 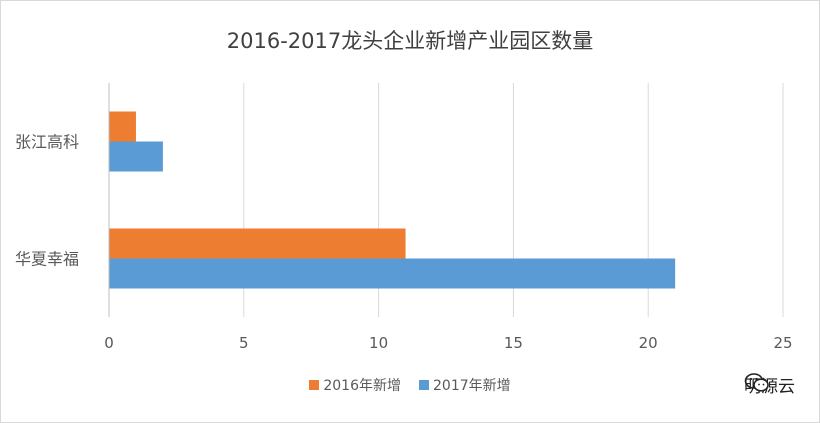 What do you see at coordinates (47, 259) in the screenshot?
I see `category-label: 华夏幸福` at bounding box center [47, 259].